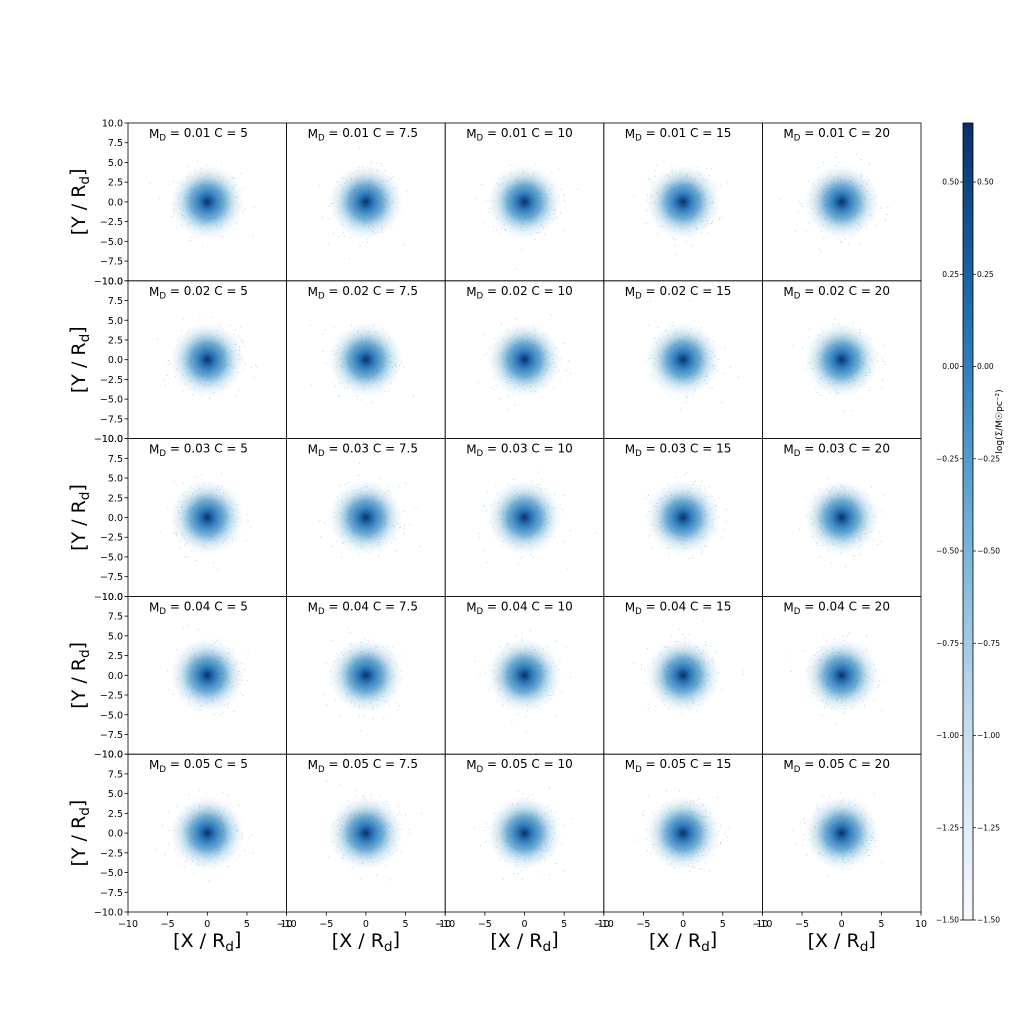 The image size is (1024, 1024). What do you see at coordinates (111, 577) in the screenshot?
I see `y-tick-label: −7.5` at bounding box center [111, 577].